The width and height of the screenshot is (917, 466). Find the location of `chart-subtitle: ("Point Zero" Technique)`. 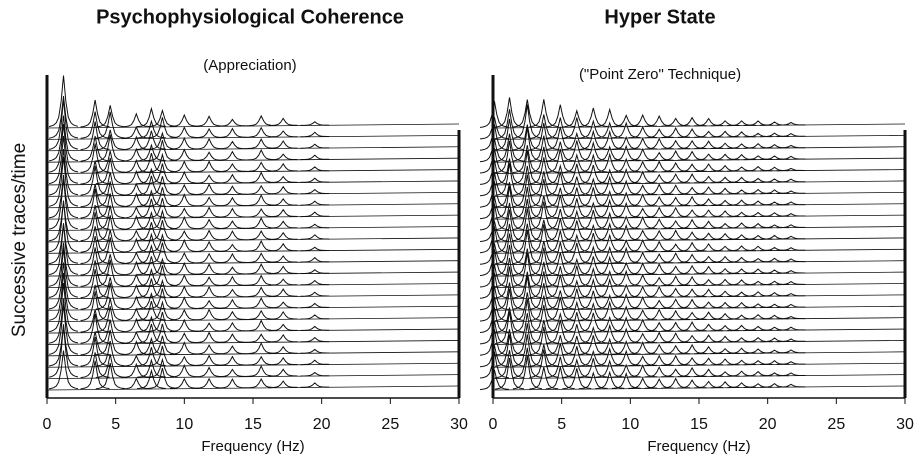

chart-subtitle: ("Point Zero" Technique) is located at coordinates (660, 74).